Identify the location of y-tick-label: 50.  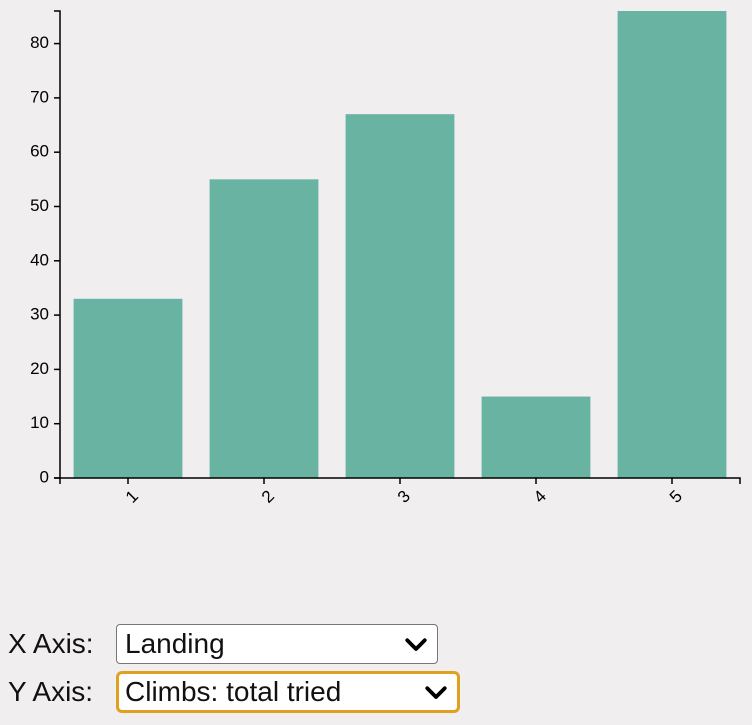
(39, 205).